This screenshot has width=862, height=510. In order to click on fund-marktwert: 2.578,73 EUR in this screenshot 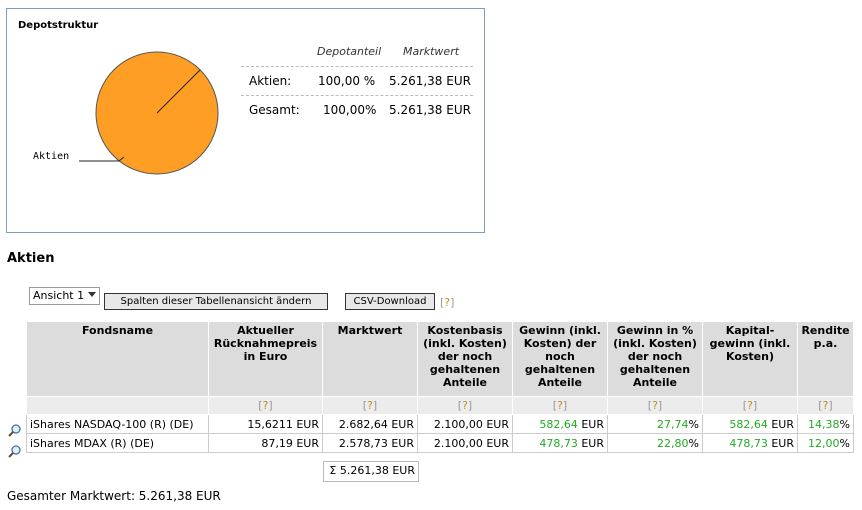, I will do `click(370, 443)`.